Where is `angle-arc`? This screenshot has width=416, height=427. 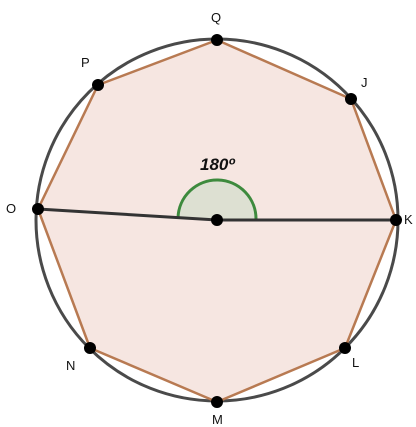
angle-arc is located at coordinates (217, 199).